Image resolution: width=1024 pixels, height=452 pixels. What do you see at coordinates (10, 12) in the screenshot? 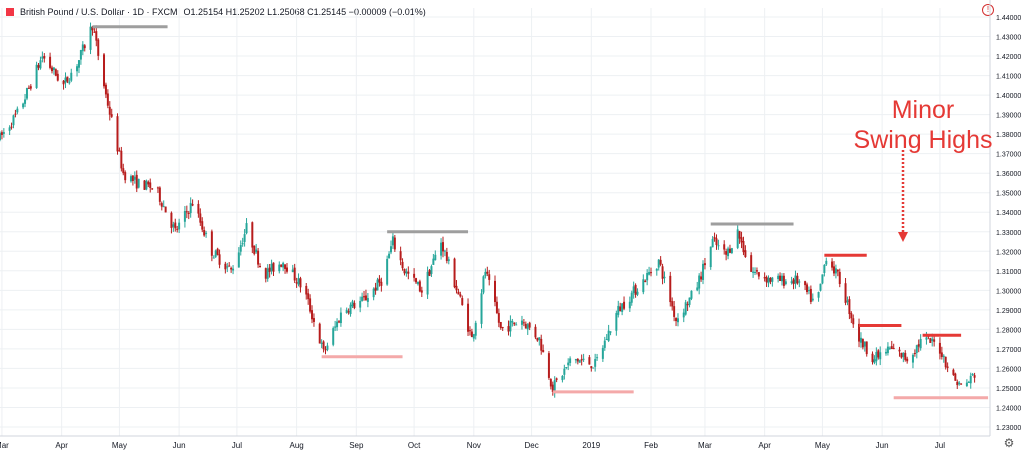
I see `tradingview-logo-icon` at bounding box center [10, 12].